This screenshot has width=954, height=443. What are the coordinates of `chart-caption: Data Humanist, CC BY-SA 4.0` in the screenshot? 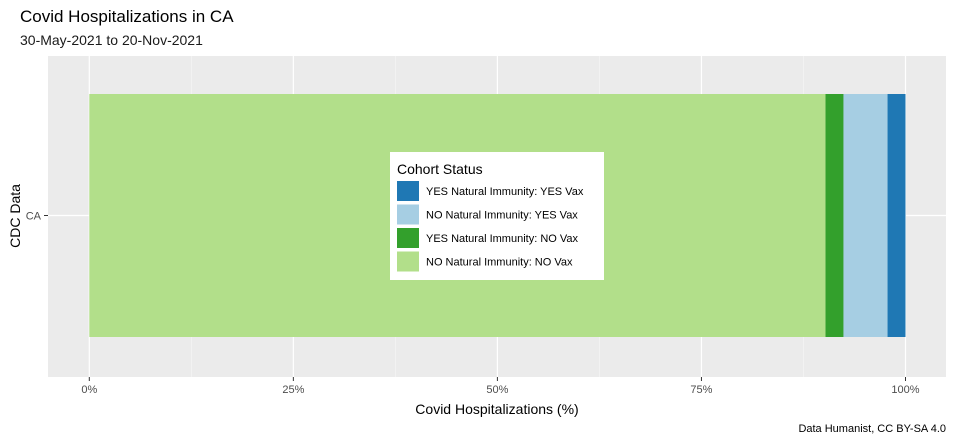 It's located at (872, 429).